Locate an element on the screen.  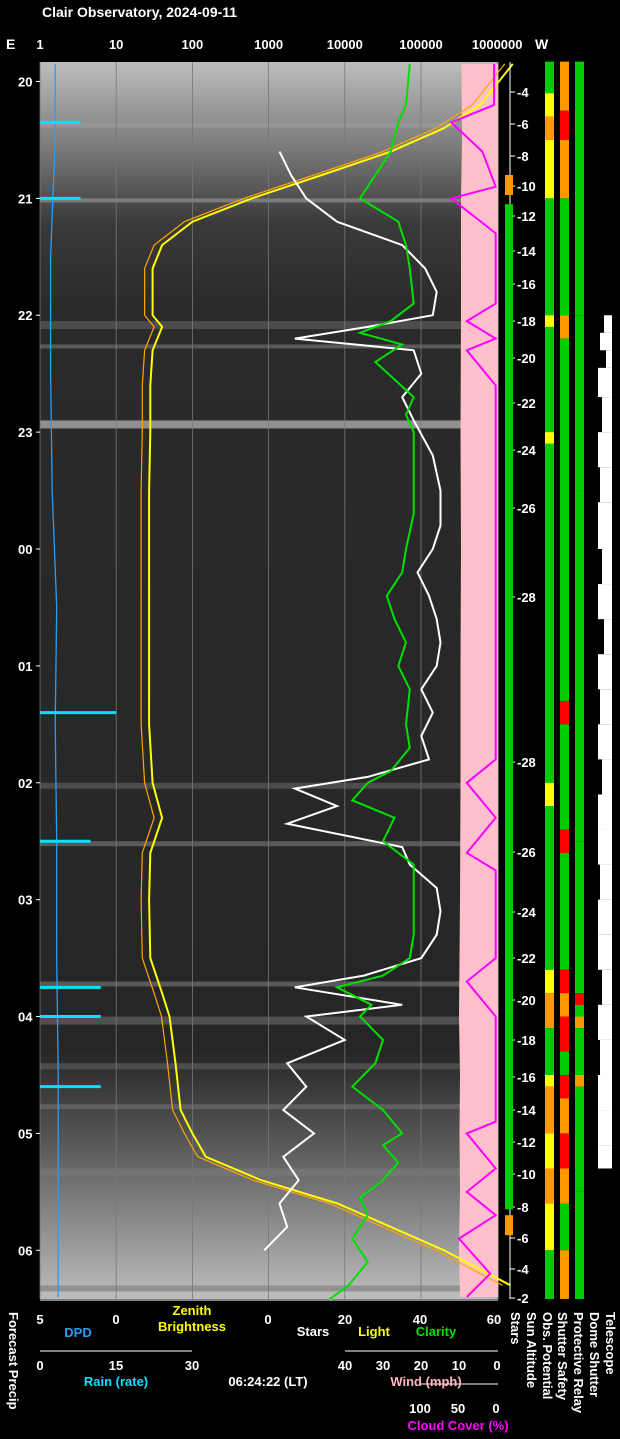
series-cloud-cover is located at coordinates (473, 680).